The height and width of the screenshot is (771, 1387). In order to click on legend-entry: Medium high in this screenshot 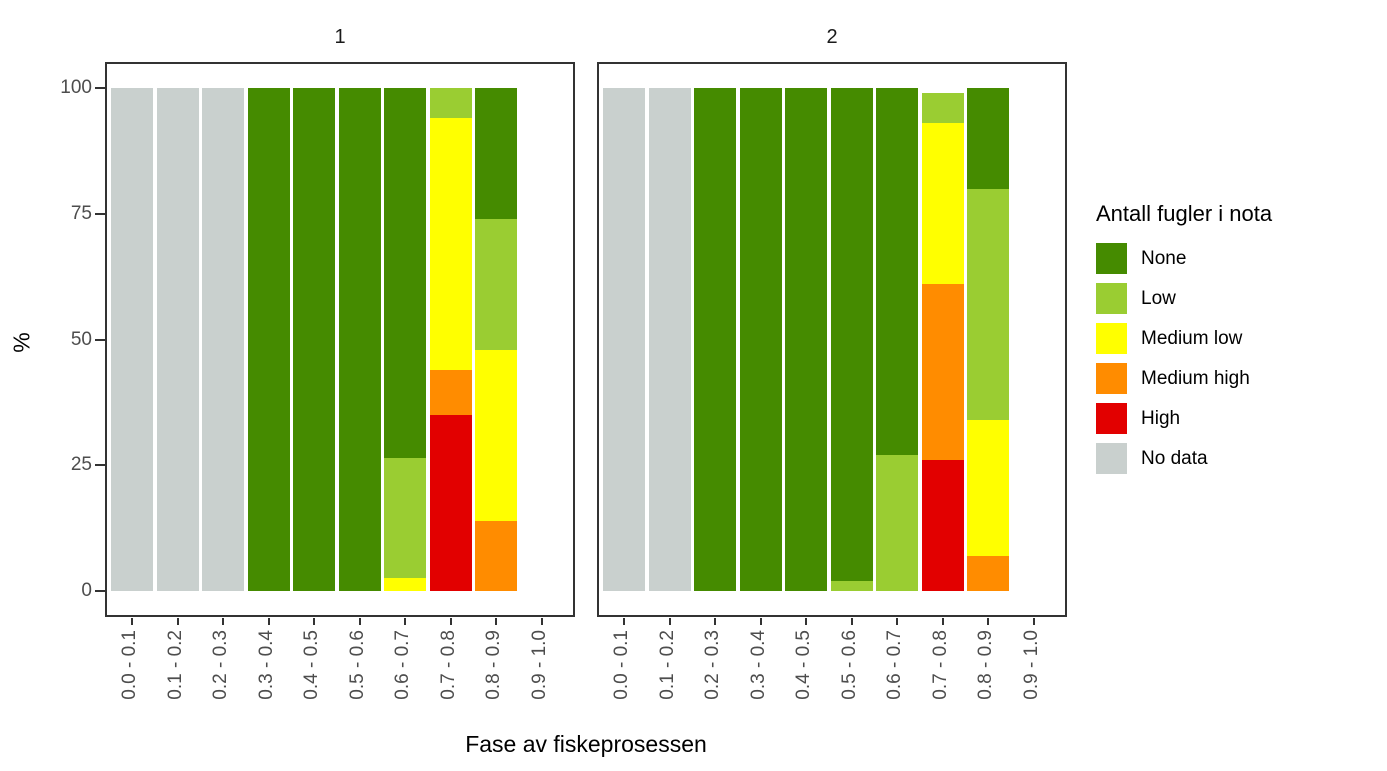, I will do `click(1184, 378)`.